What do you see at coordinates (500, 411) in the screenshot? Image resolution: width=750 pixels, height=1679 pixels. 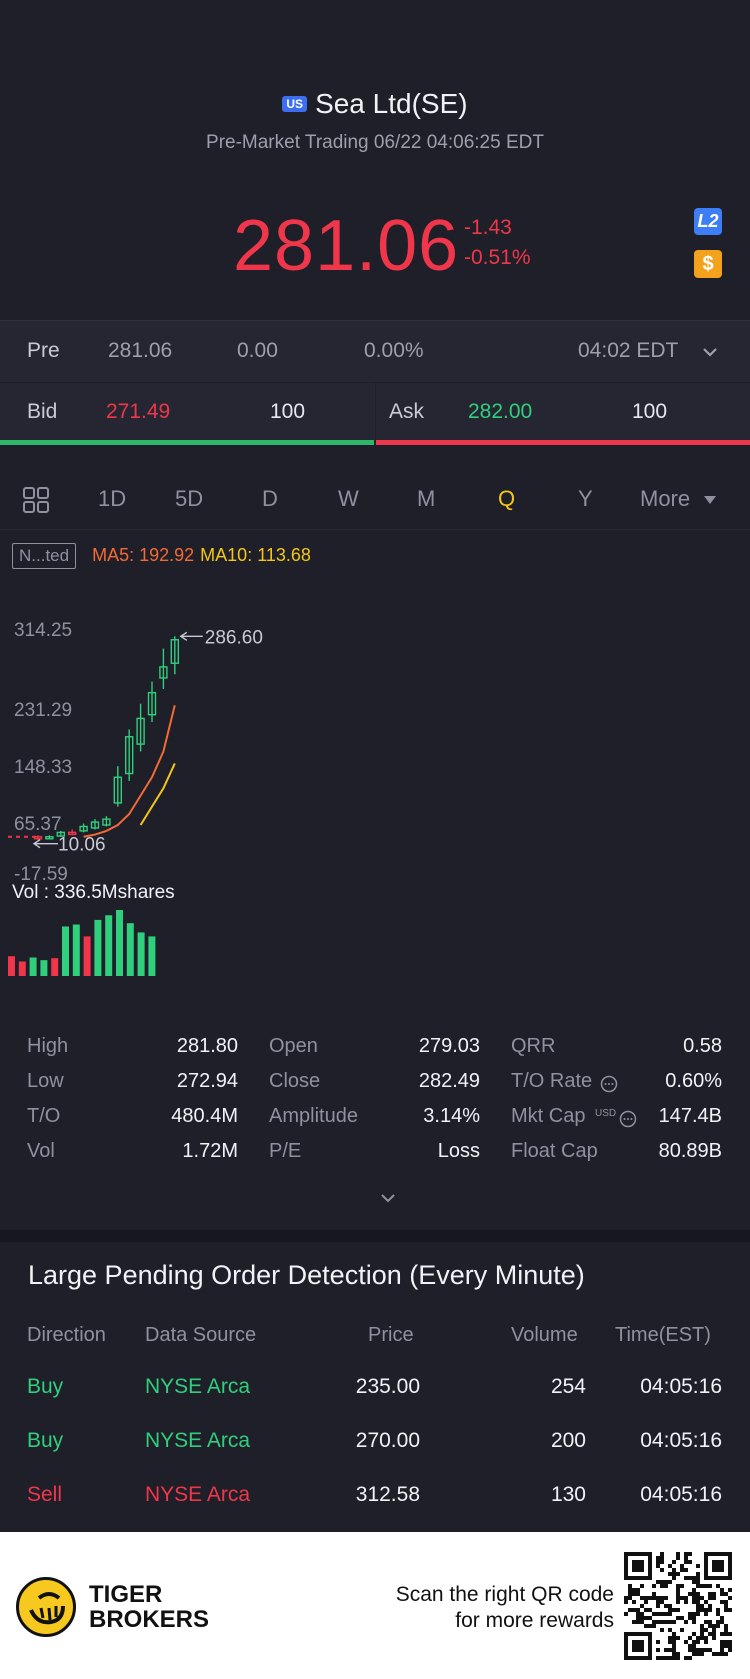 I see `ask-price: 282.00` at bounding box center [500, 411].